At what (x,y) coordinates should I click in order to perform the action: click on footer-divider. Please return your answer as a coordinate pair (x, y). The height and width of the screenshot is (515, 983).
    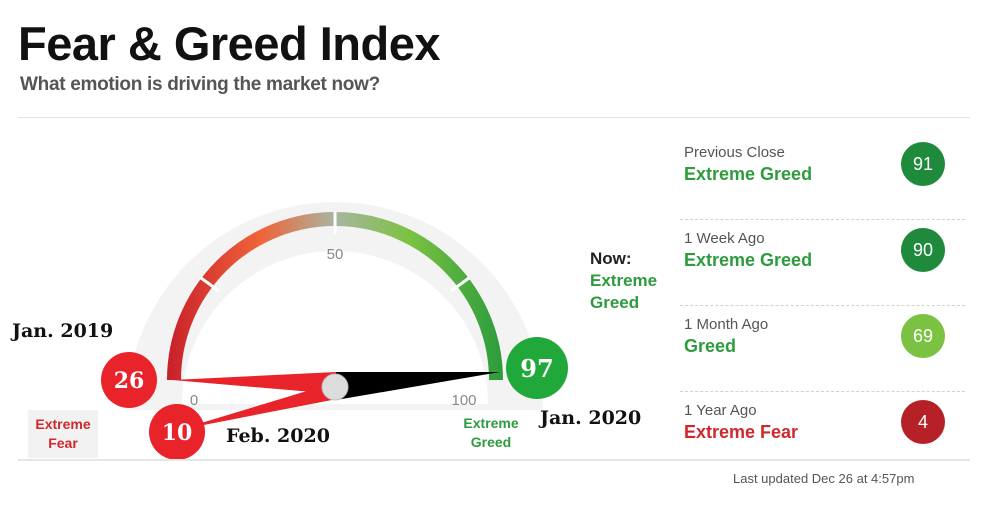
    Looking at the image, I should click on (494, 460).